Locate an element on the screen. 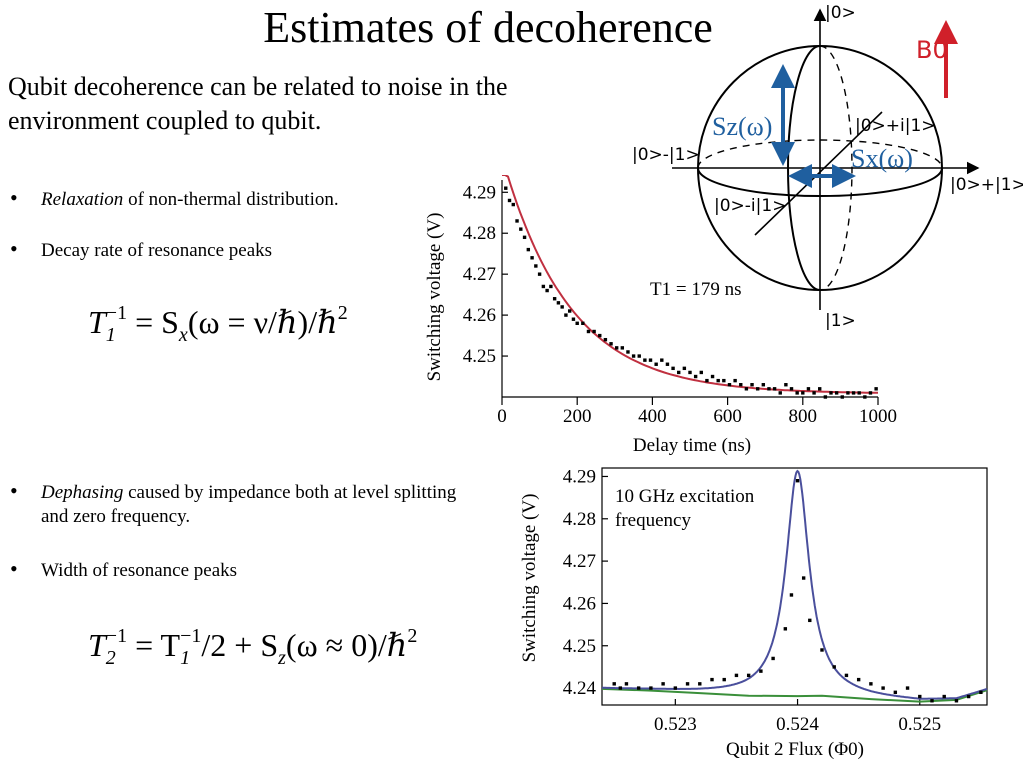 The image size is (1023, 767). chart1-annotation: T1 = 179 ns is located at coordinates (695, 289).